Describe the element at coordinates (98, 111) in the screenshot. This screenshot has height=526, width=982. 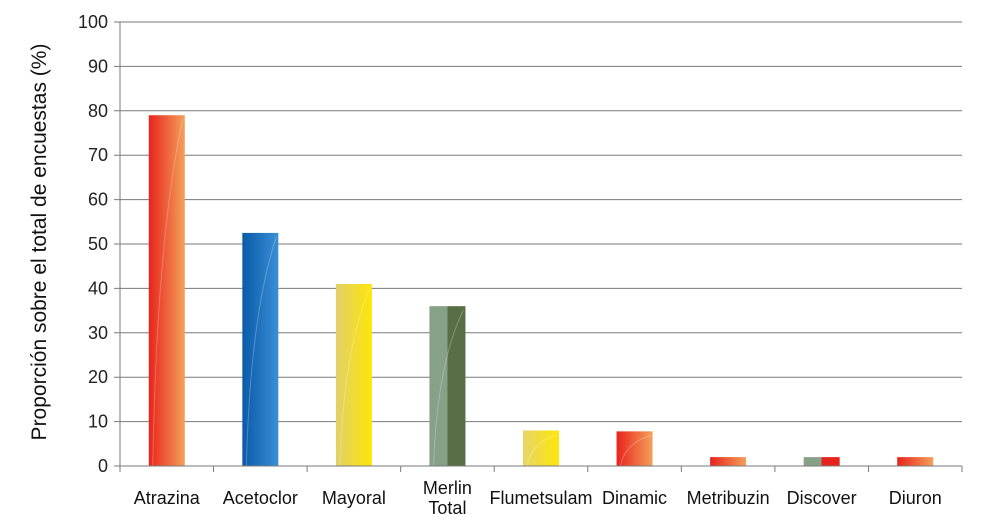
I see `y-tick-label: 80` at that location.